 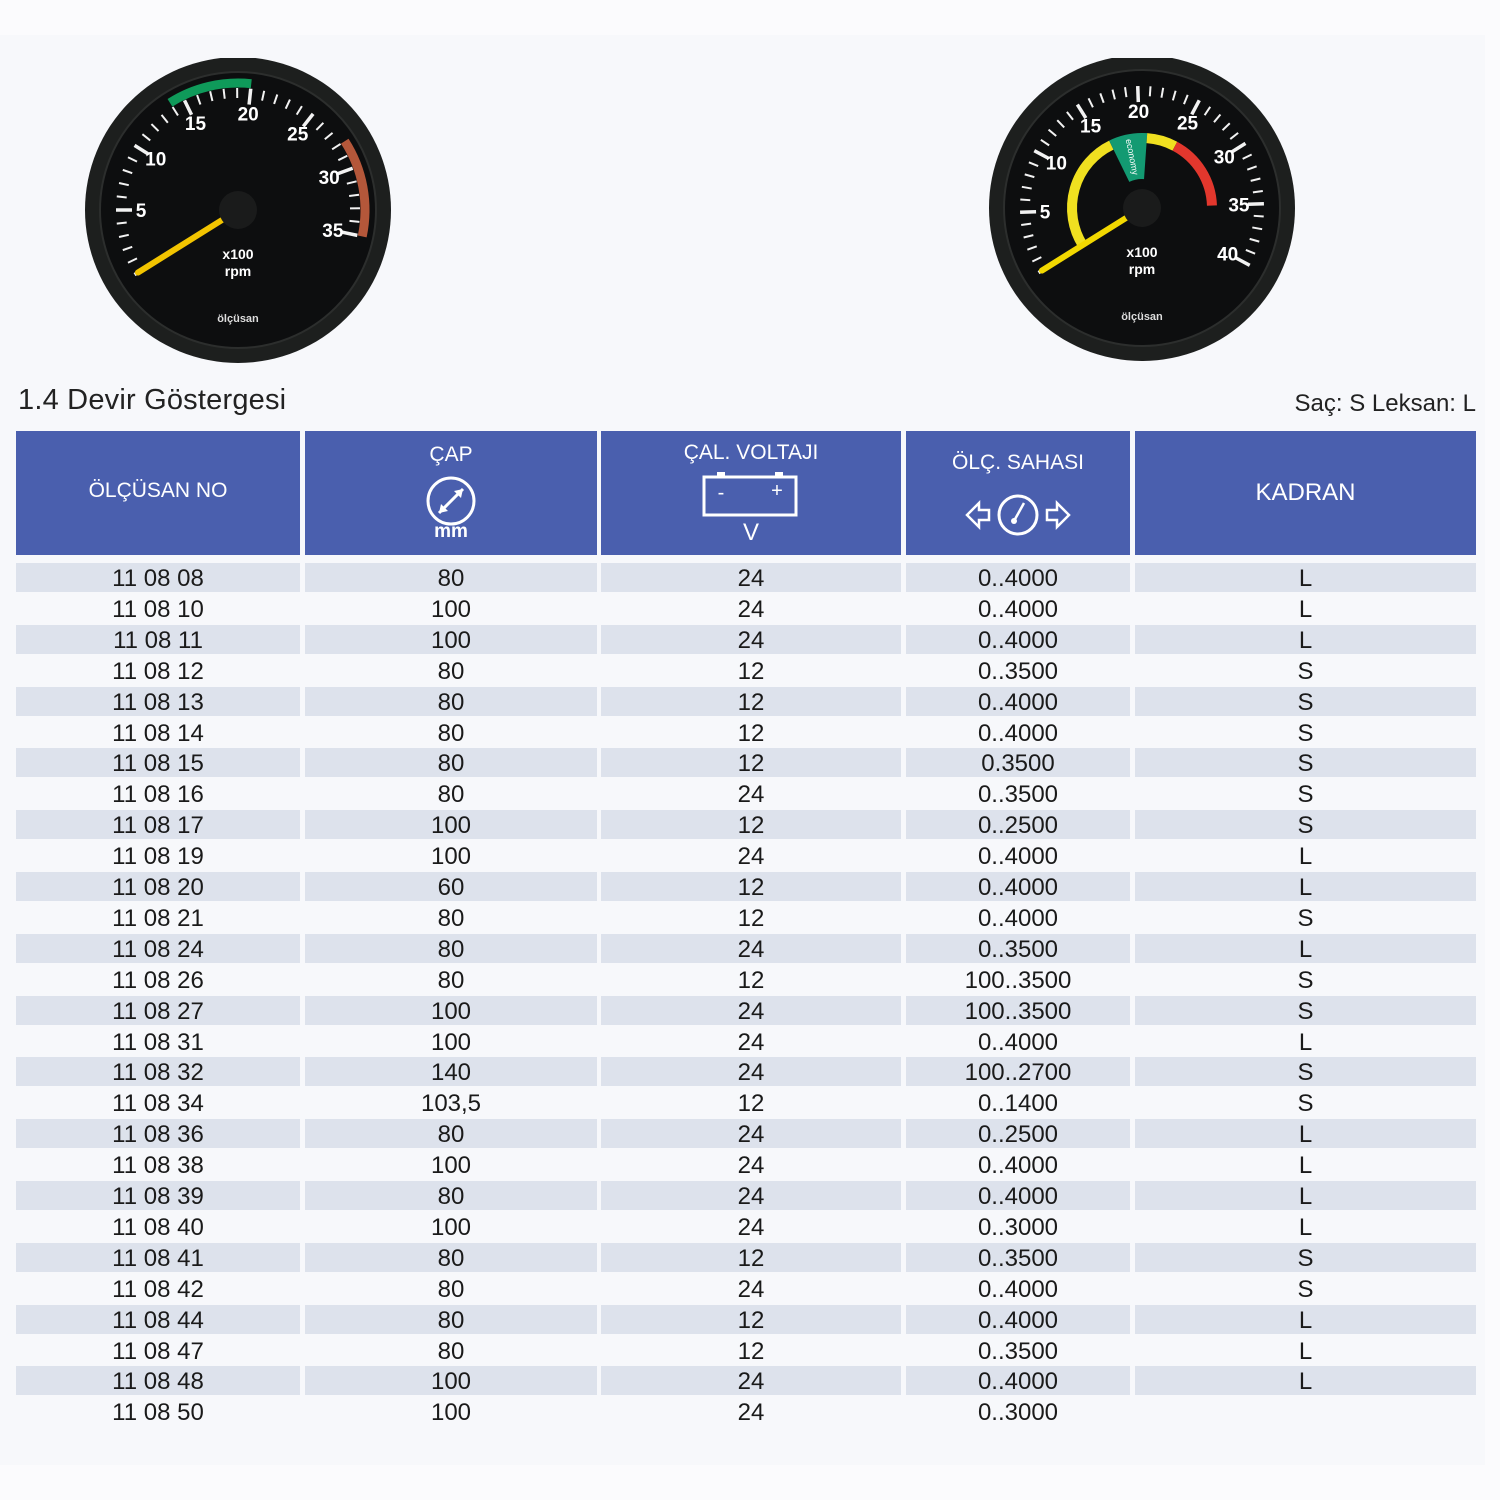 I want to click on header-label: KADRAN, so click(x=1305, y=492).